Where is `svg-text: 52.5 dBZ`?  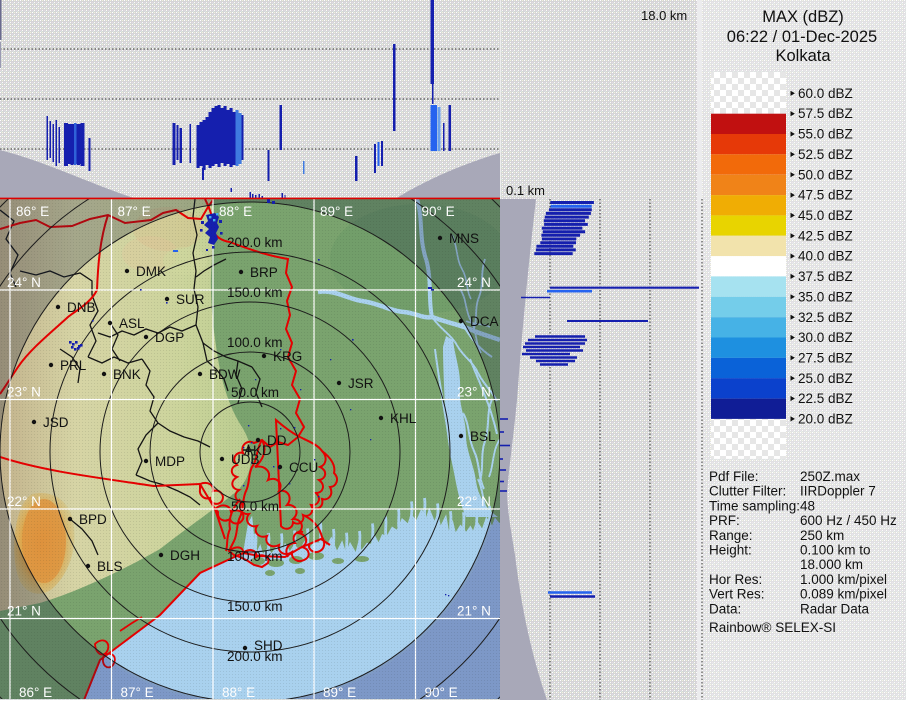 svg-text: 52.5 dBZ is located at coordinates (825, 154).